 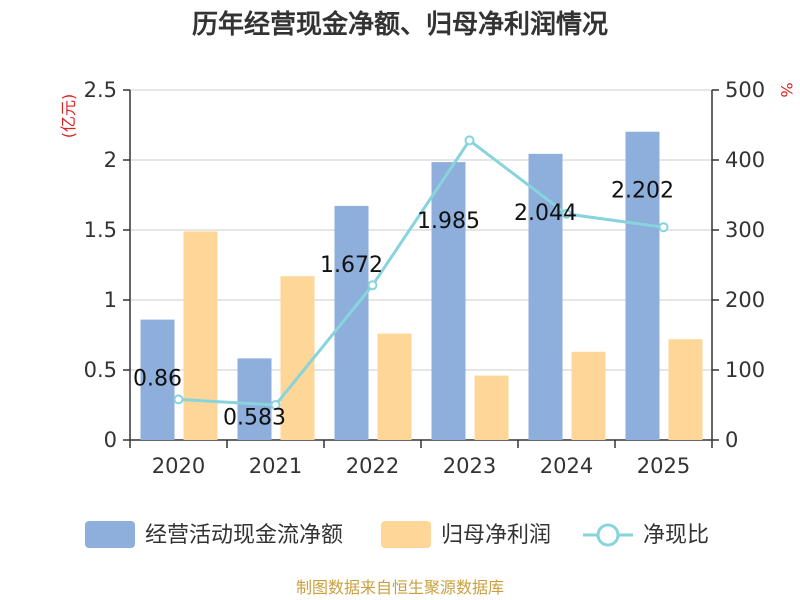 What do you see at coordinates (448, 221) in the screenshot?
I see `data-label-cashflow: 1.985` at bounding box center [448, 221].